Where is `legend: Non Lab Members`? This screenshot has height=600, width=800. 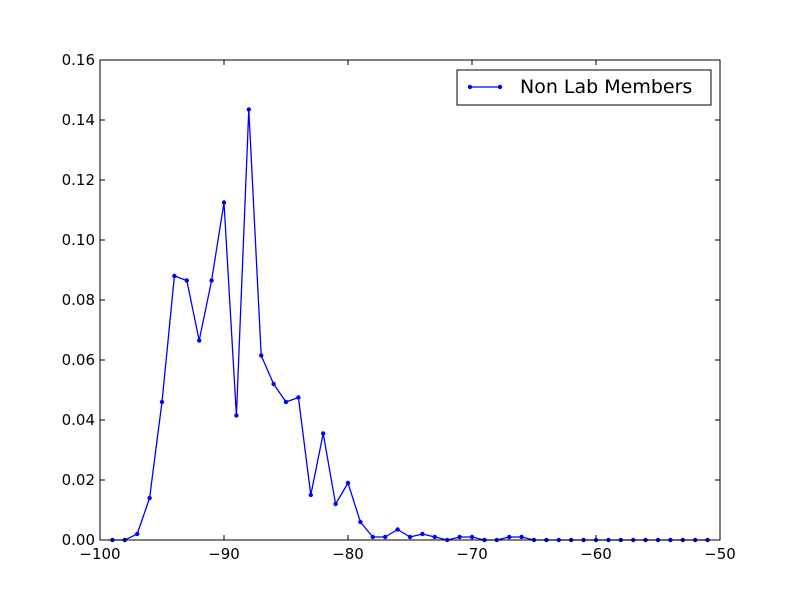 legend: Non Lab Members is located at coordinates (584, 87).